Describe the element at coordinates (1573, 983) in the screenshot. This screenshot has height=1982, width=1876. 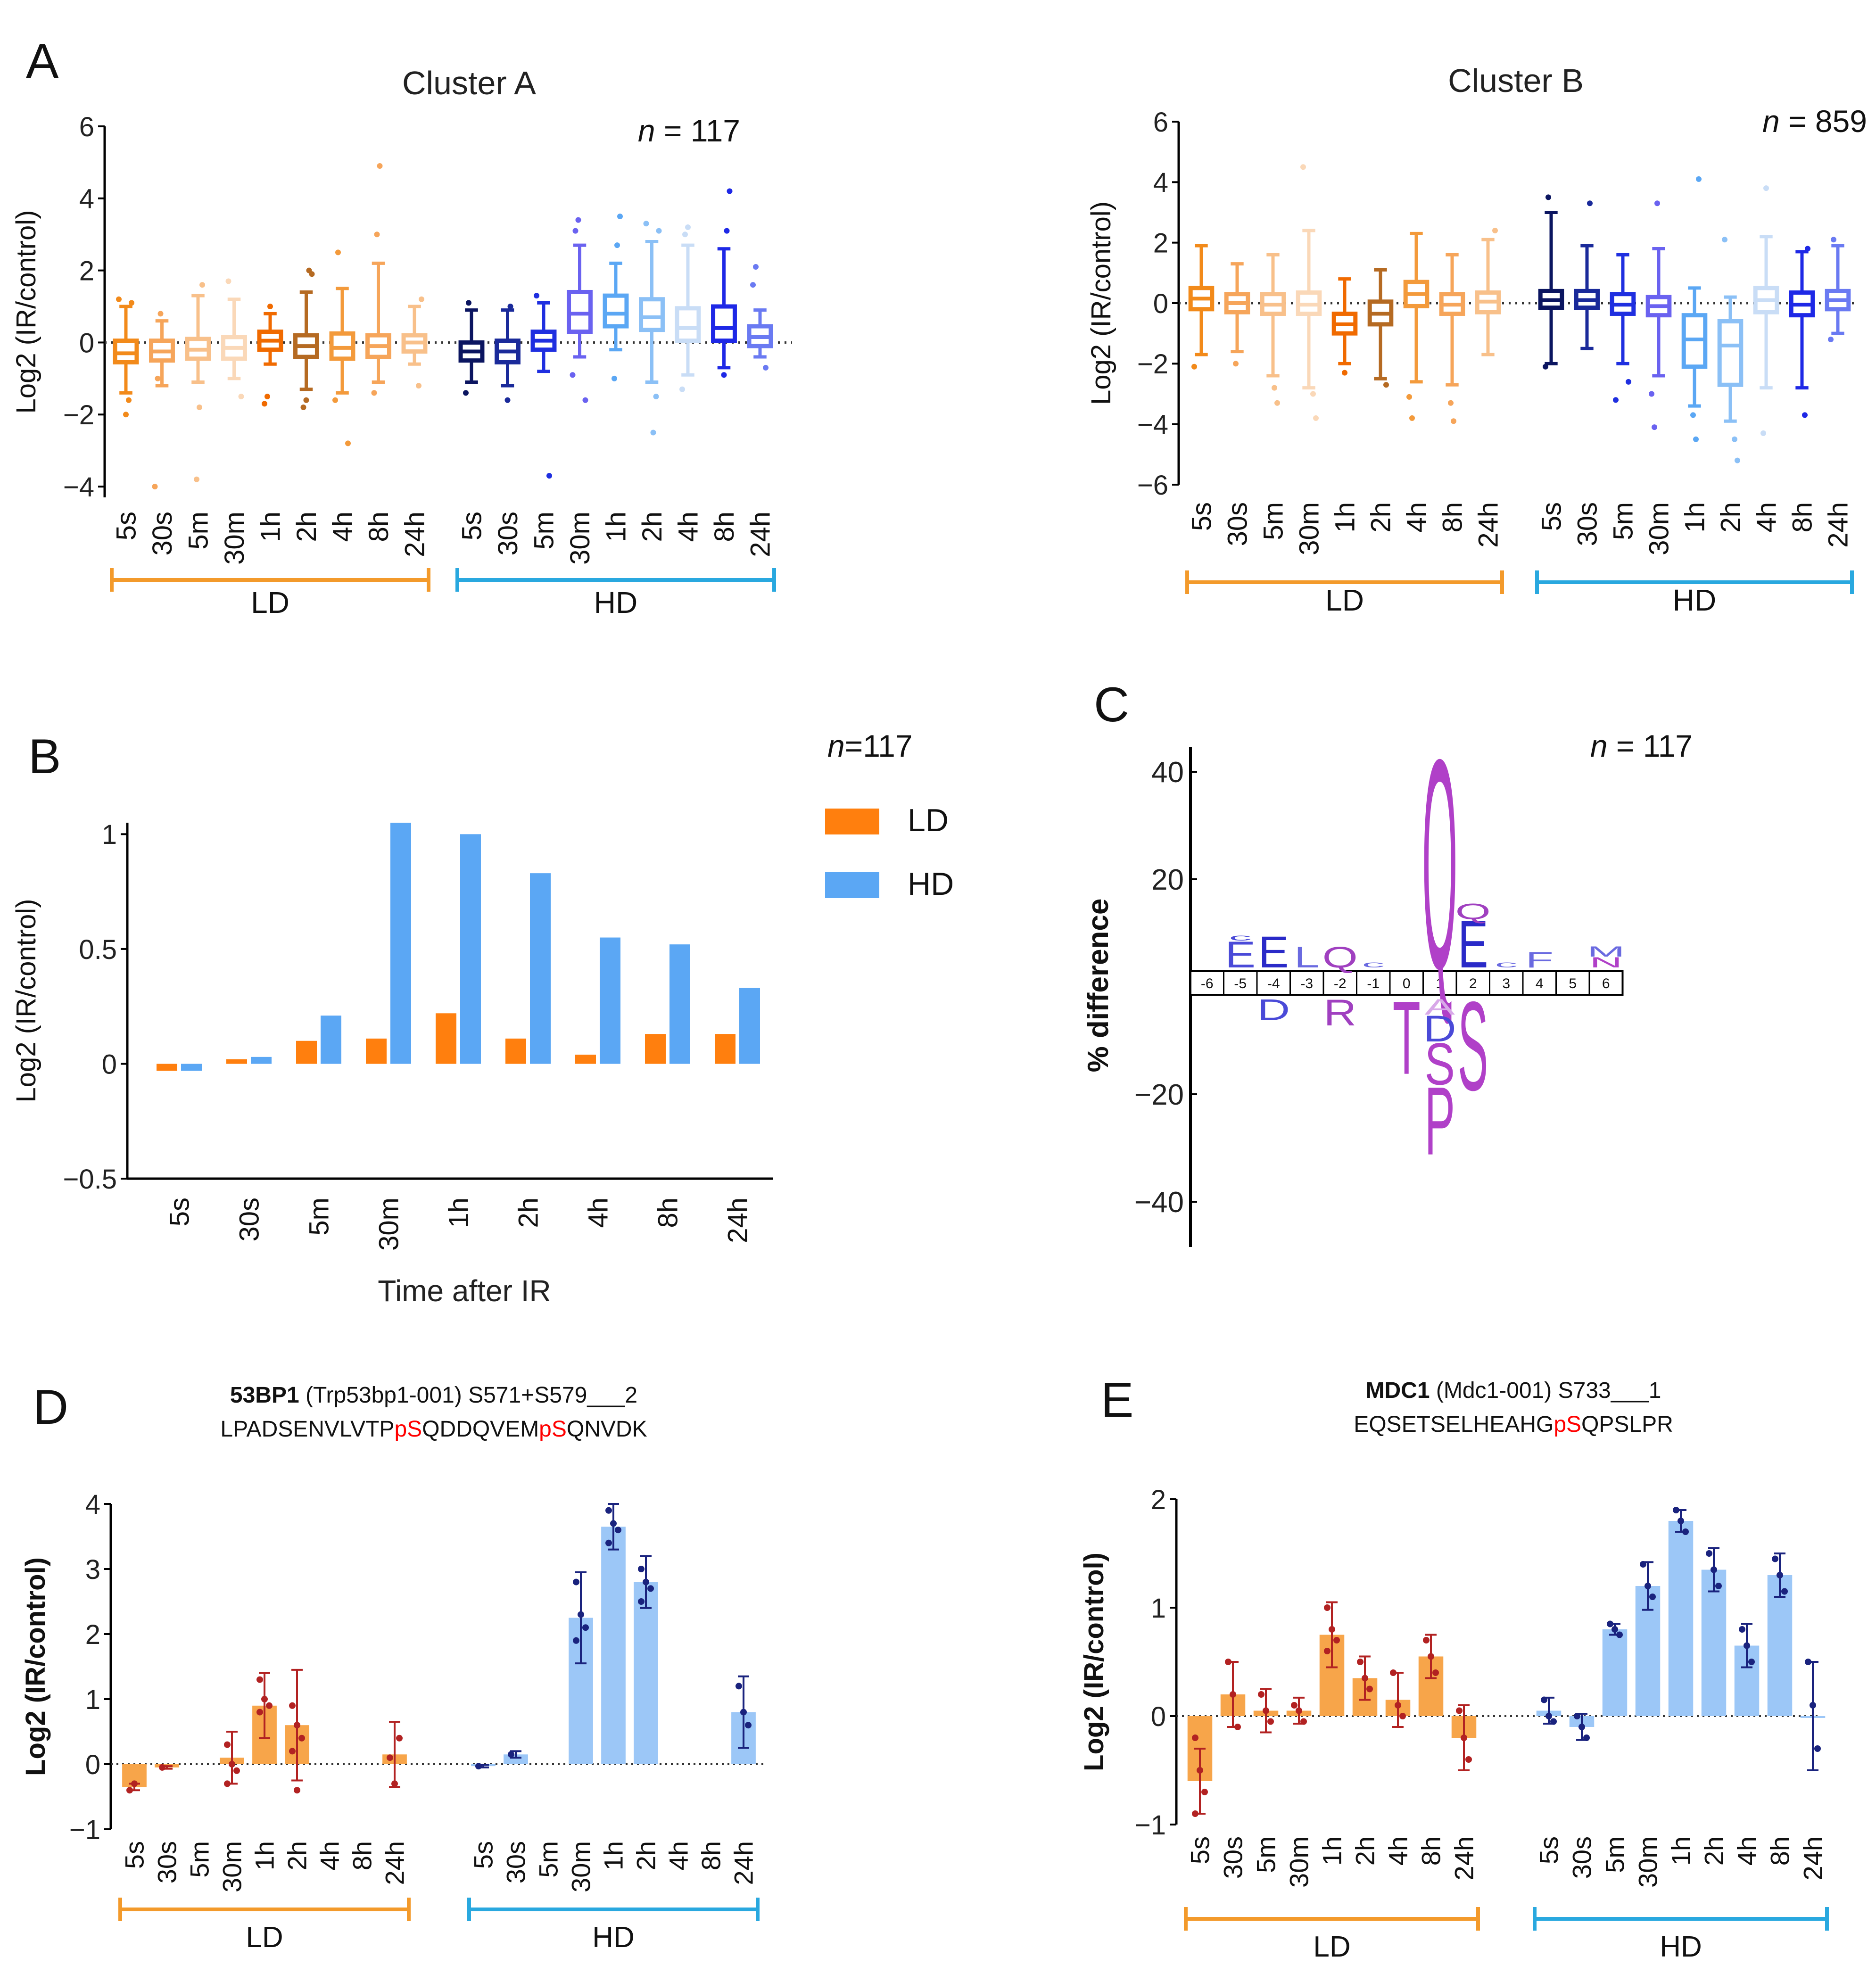
I see `position-label: 5` at that location.